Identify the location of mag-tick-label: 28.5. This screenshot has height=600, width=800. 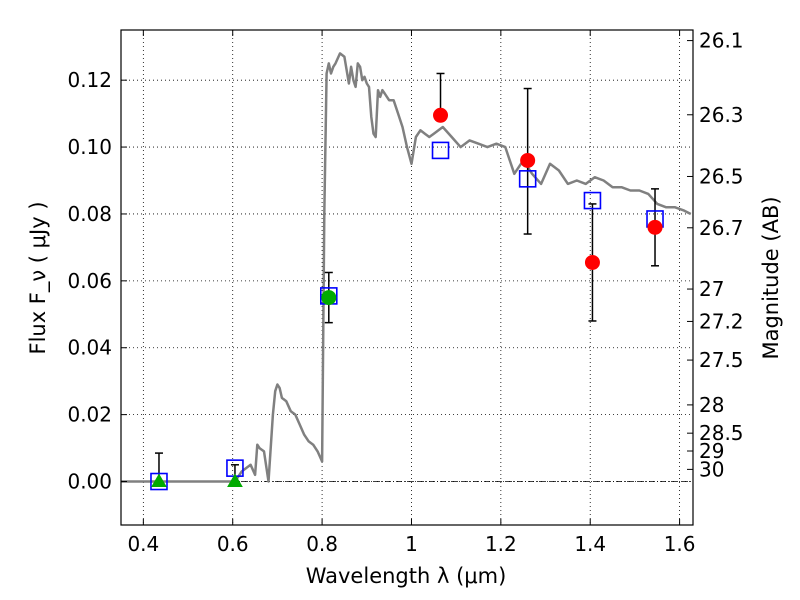
(721, 433).